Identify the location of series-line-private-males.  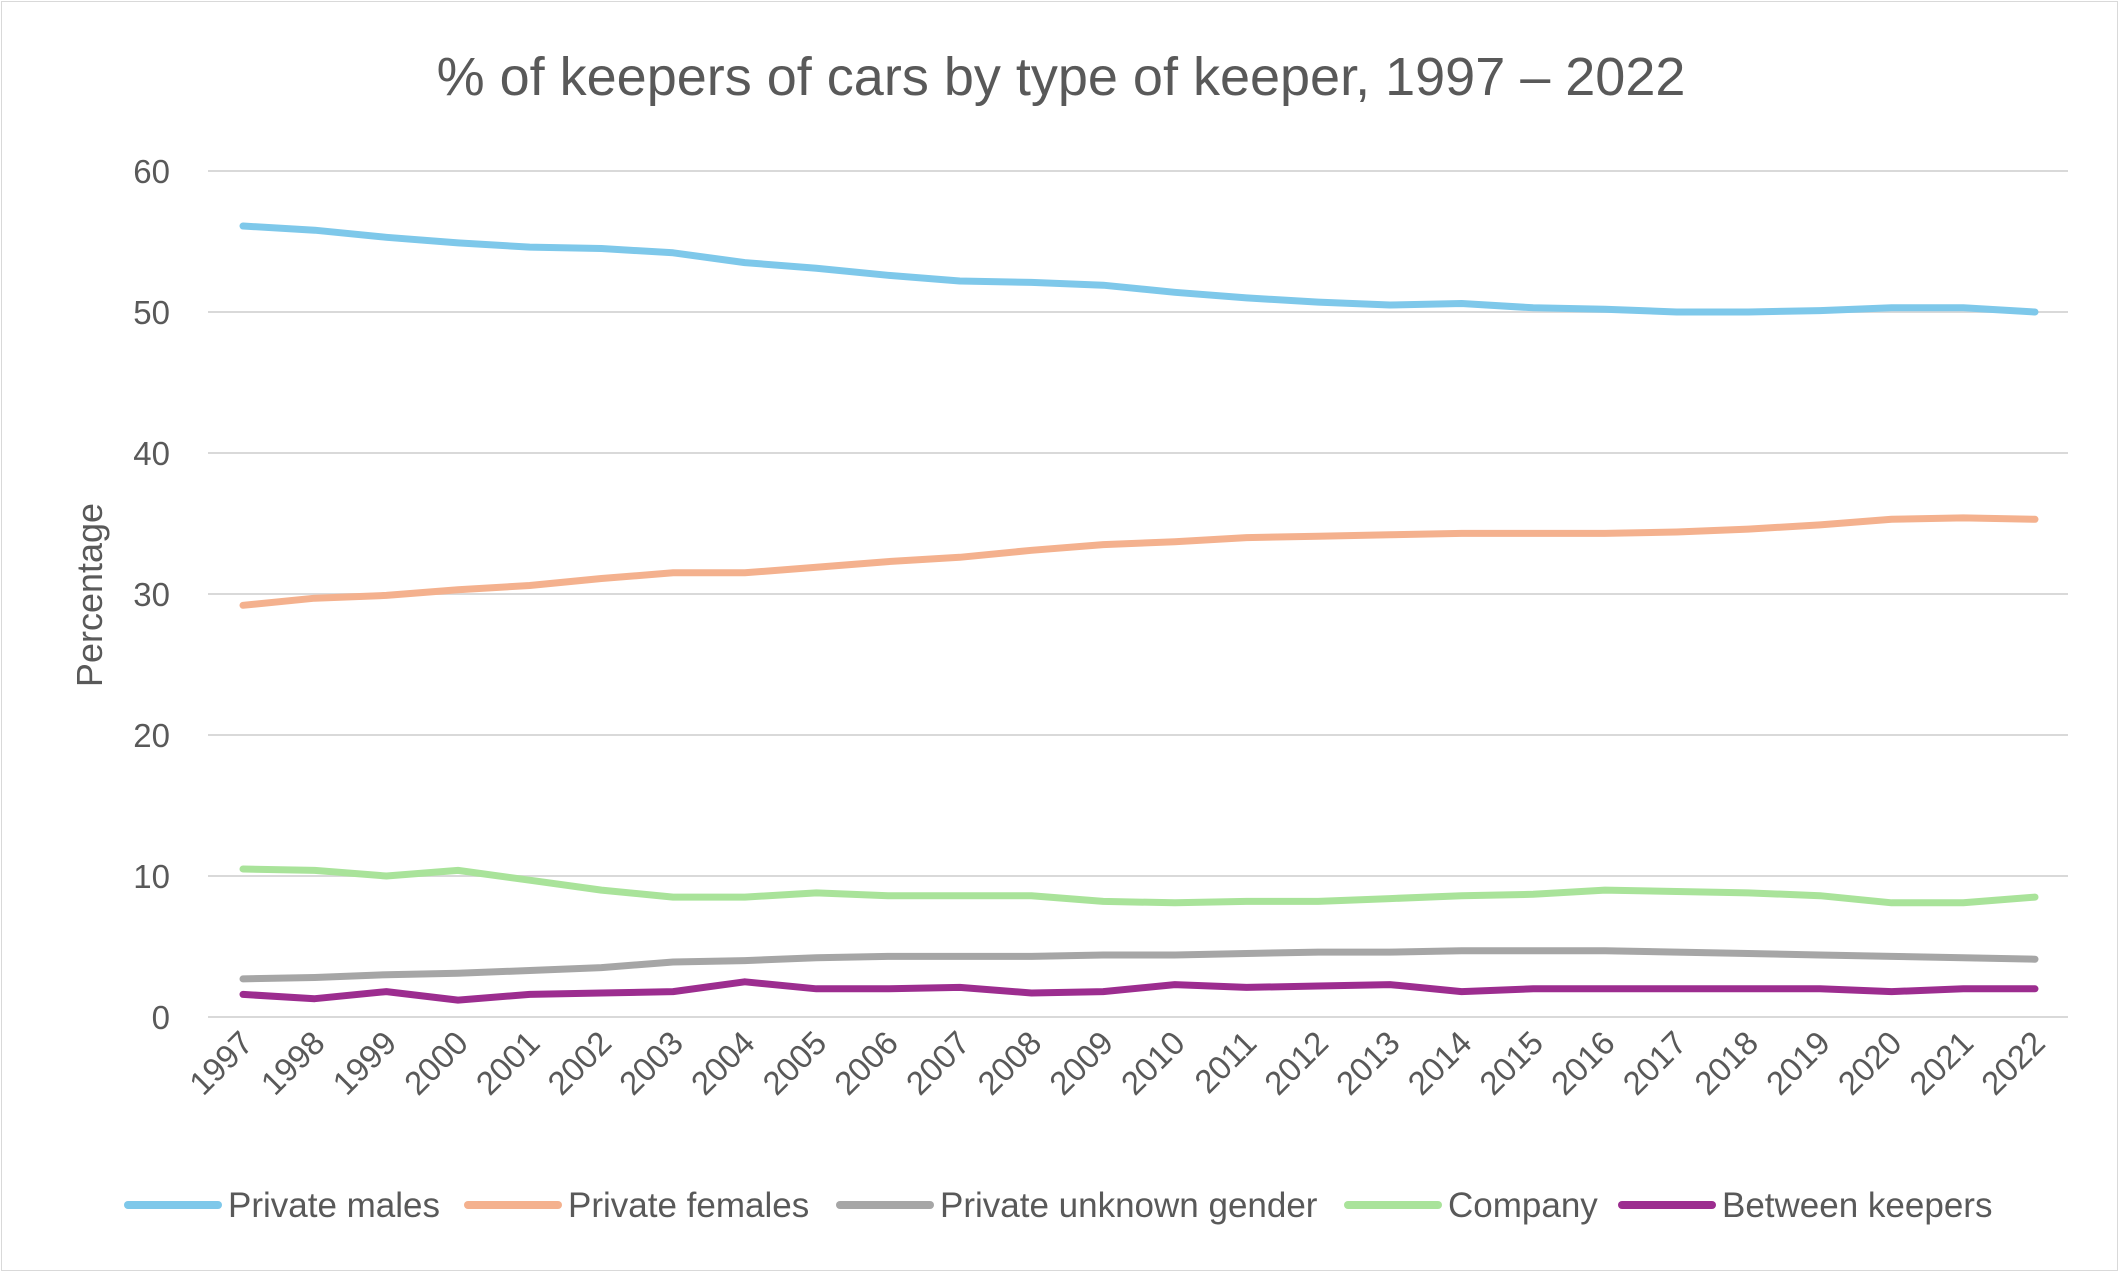
(1139, 269).